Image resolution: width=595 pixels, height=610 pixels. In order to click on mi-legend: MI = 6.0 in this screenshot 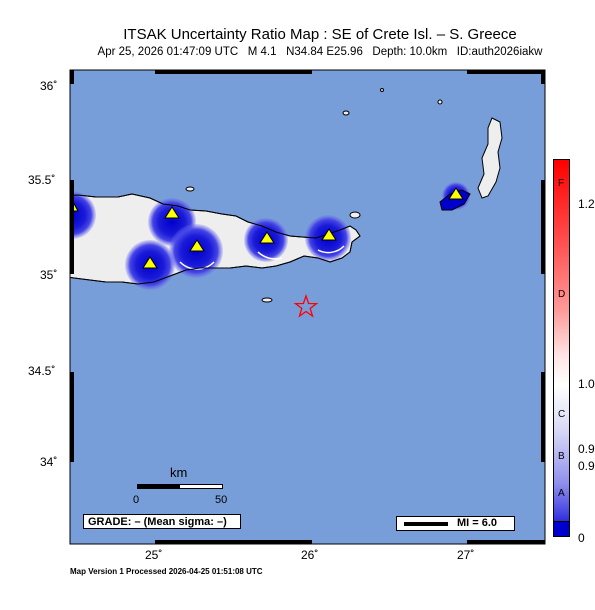, I will do `click(455, 523)`.